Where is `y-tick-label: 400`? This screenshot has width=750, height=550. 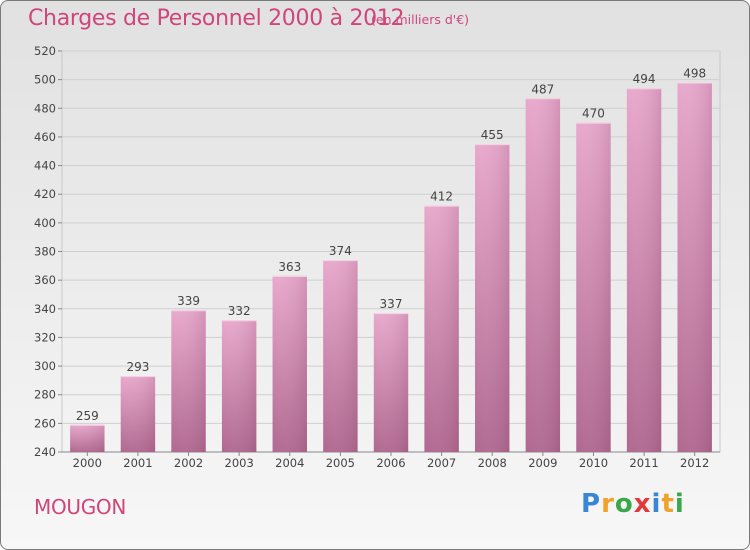 y-tick-label: 400 is located at coordinates (45, 223).